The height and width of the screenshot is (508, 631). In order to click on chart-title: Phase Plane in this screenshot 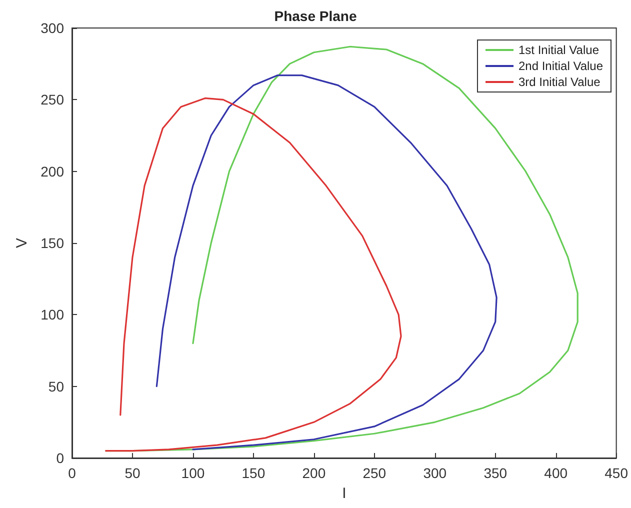, I will do `click(315, 16)`.